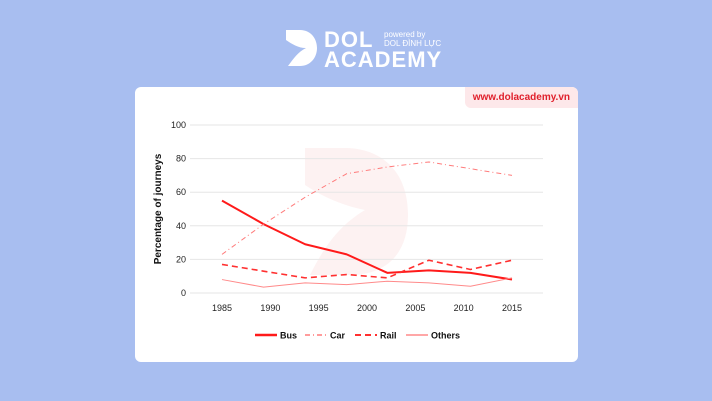 The image size is (712, 401). I want to click on dol-logo-mark-icon, so click(301, 48).